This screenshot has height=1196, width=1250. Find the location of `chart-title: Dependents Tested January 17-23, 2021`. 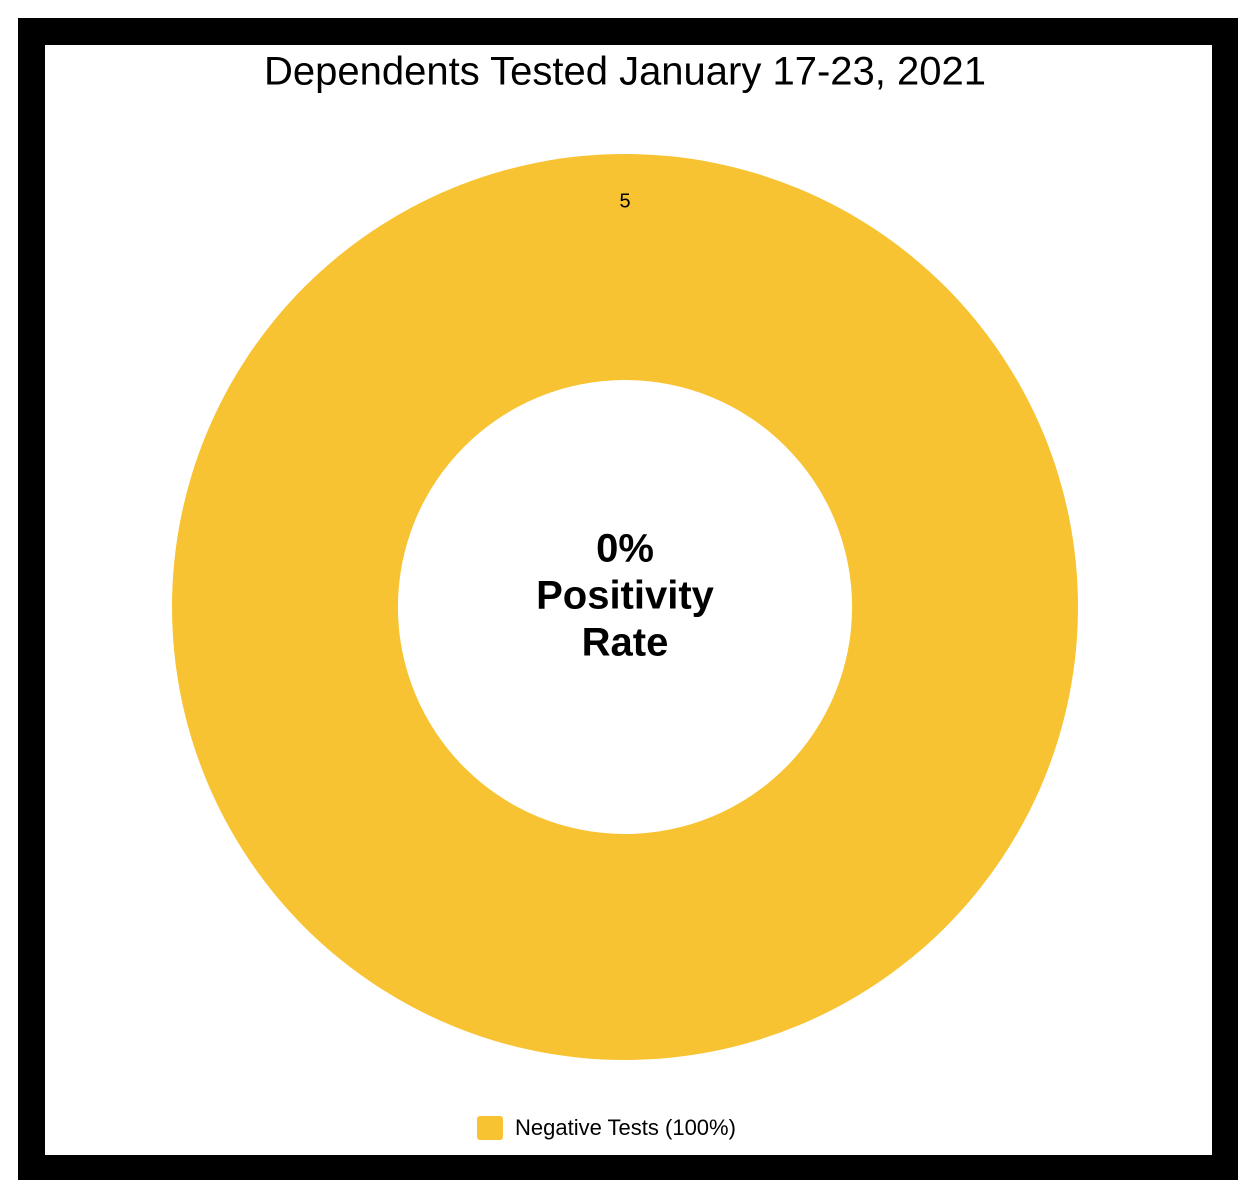

chart-title: Dependents Tested January 17-23, 2021 is located at coordinates (625, 72).